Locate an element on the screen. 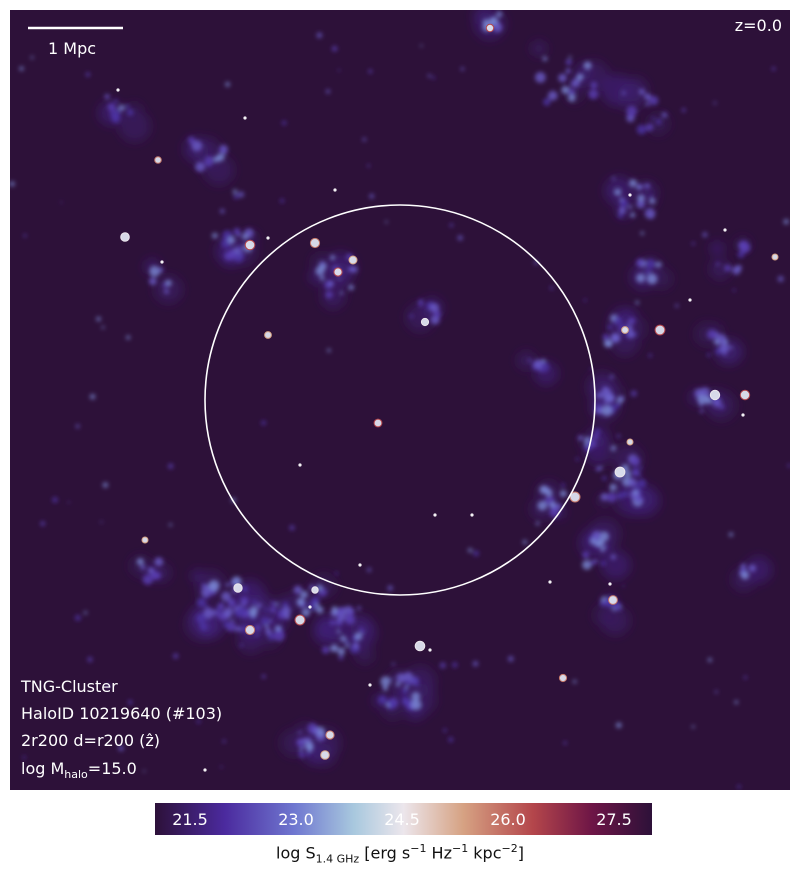 This screenshot has height=873, width=800. colorbar-tick: 23.0 is located at coordinates (296, 819).